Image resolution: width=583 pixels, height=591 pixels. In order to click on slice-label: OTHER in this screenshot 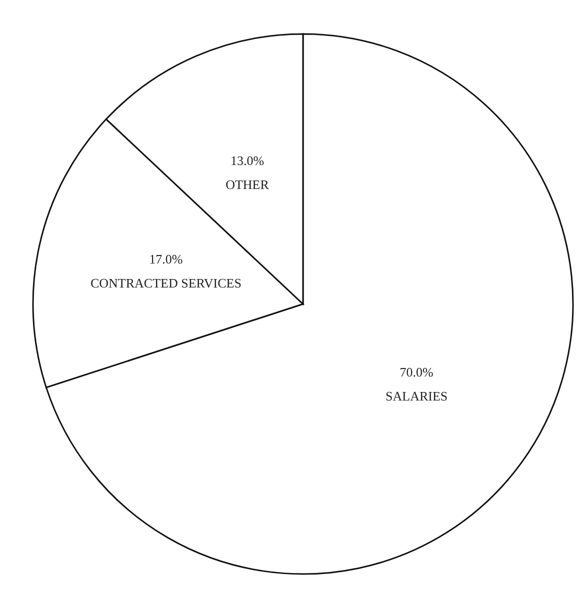, I will do `click(248, 184)`.